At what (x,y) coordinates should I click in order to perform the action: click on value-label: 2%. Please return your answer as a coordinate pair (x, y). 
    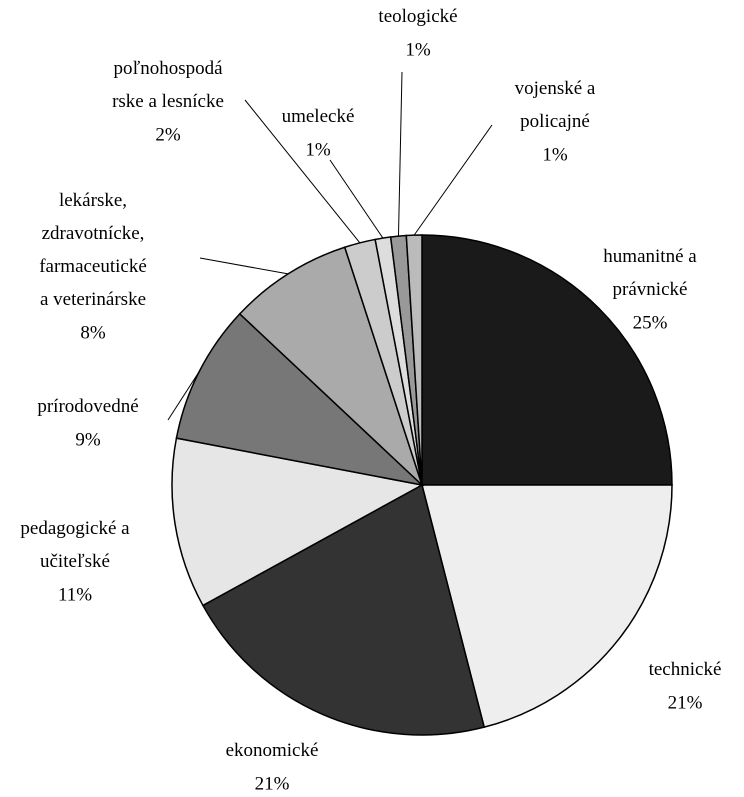
    Looking at the image, I should click on (168, 134).